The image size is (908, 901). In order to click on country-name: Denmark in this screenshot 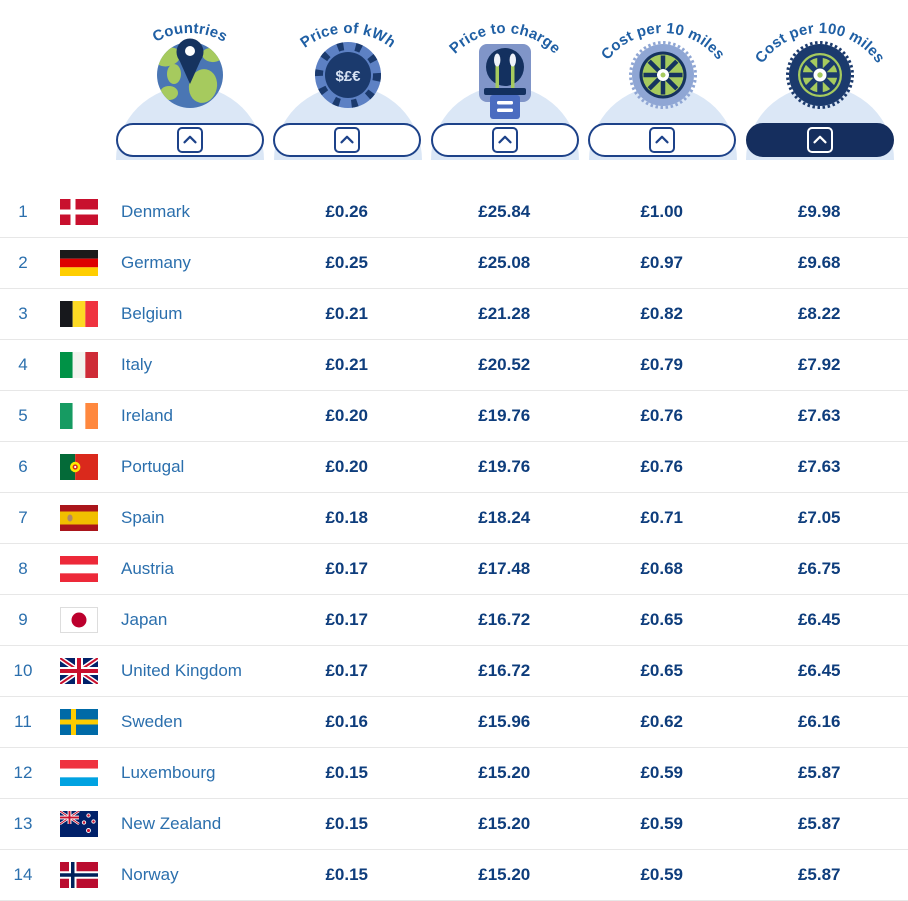, I will do `click(155, 211)`.